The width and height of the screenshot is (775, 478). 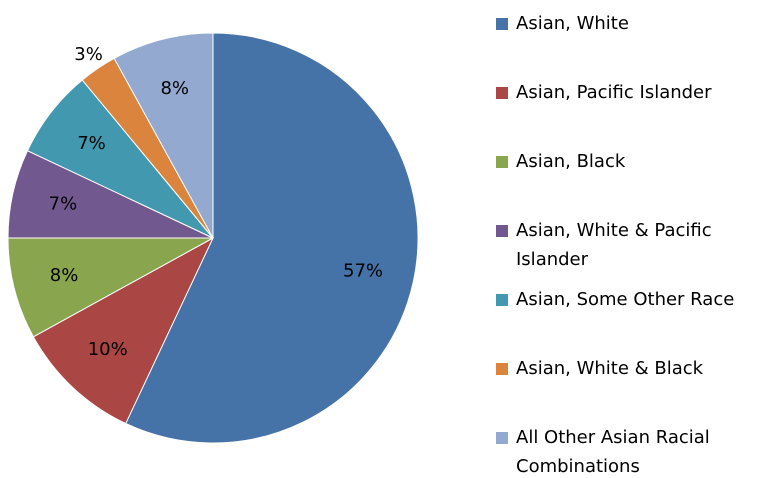 What do you see at coordinates (633, 388) in the screenshot?
I see `legend-item: Asian, White & Black` at bounding box center [633, 388].